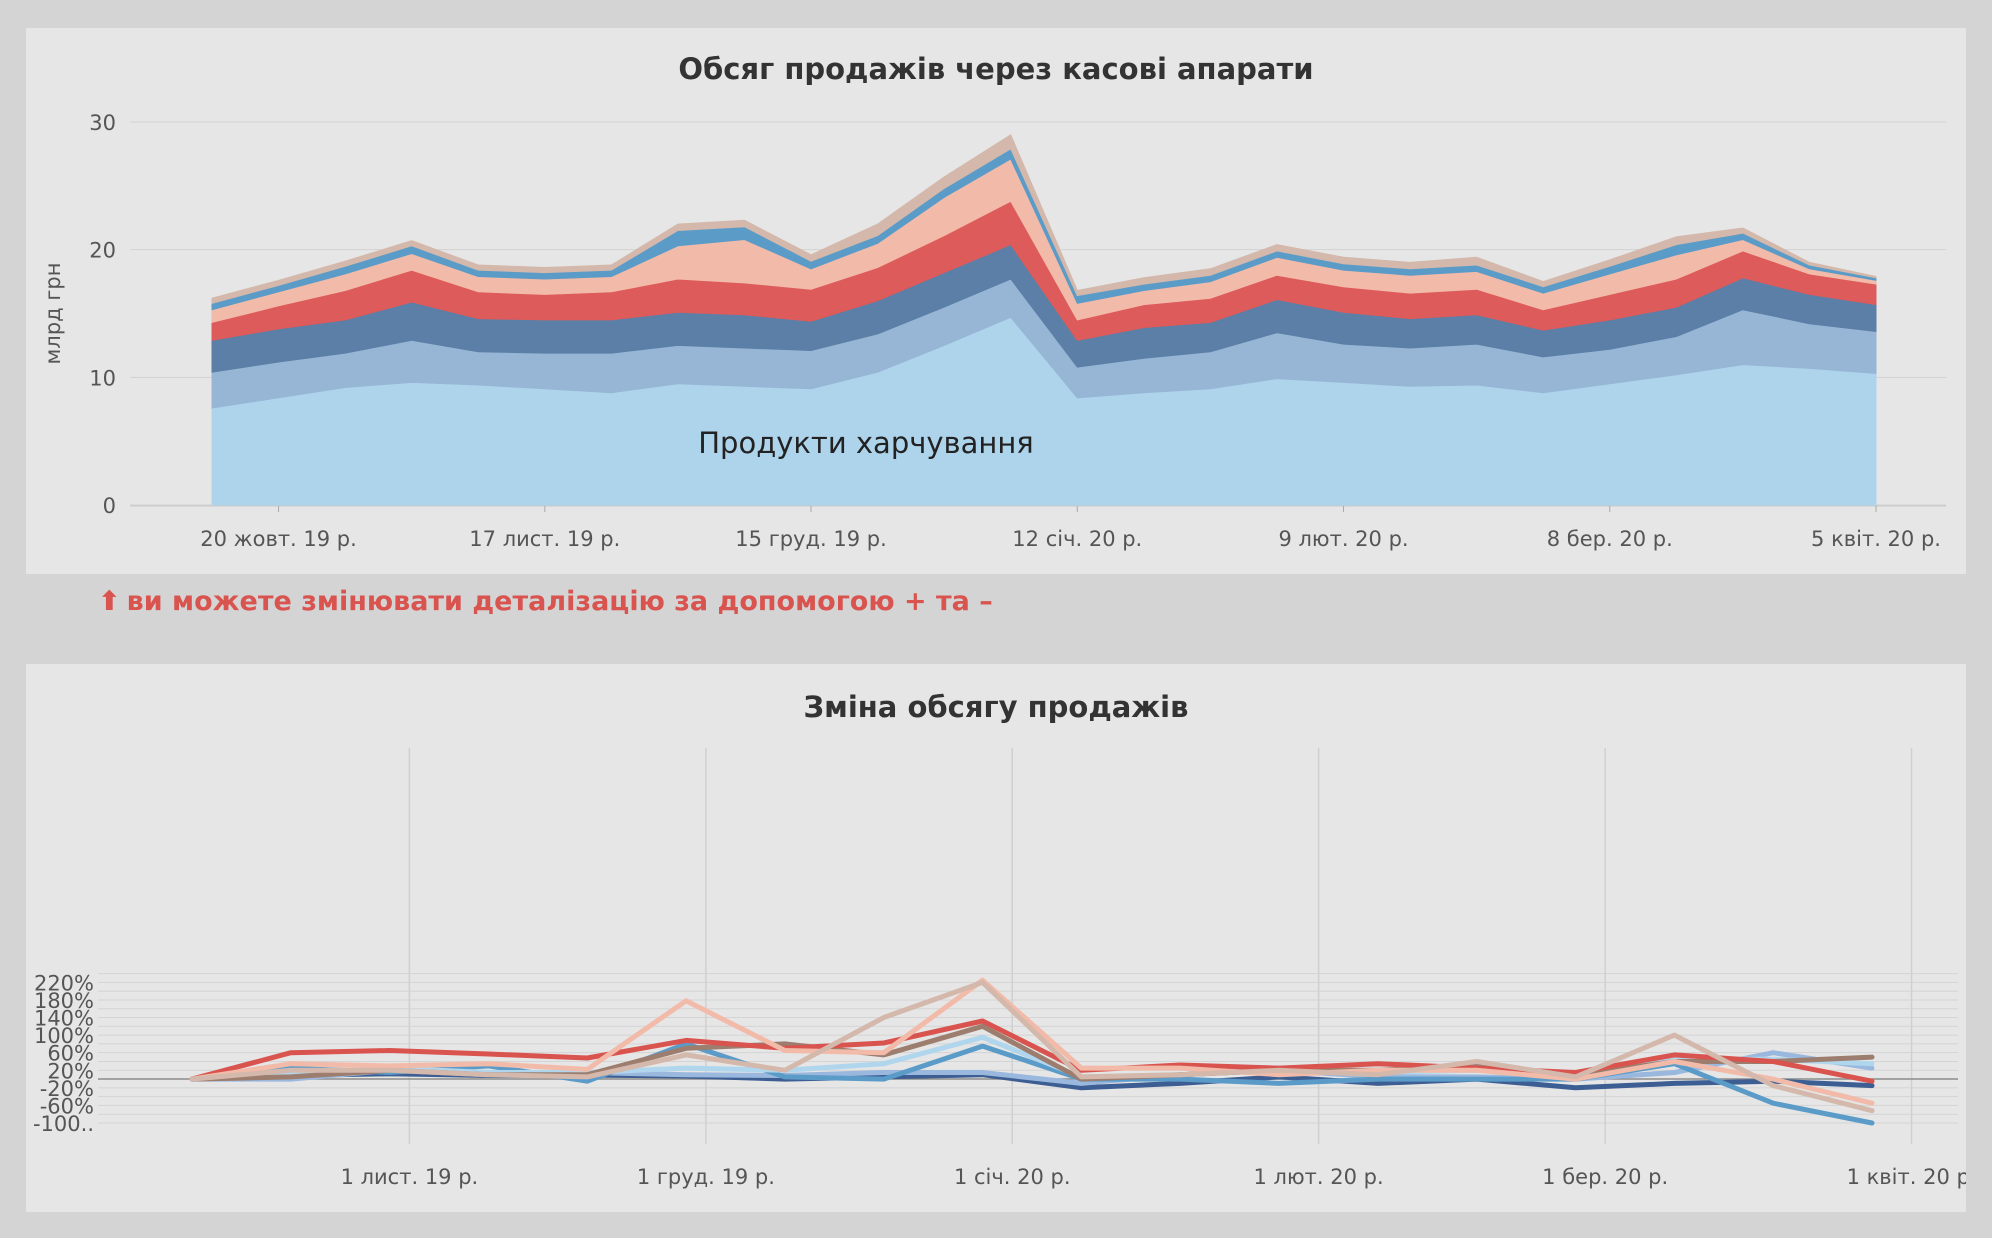  I want to click on x-tick-label: 17 лист. 19 р., so click(544, 539).